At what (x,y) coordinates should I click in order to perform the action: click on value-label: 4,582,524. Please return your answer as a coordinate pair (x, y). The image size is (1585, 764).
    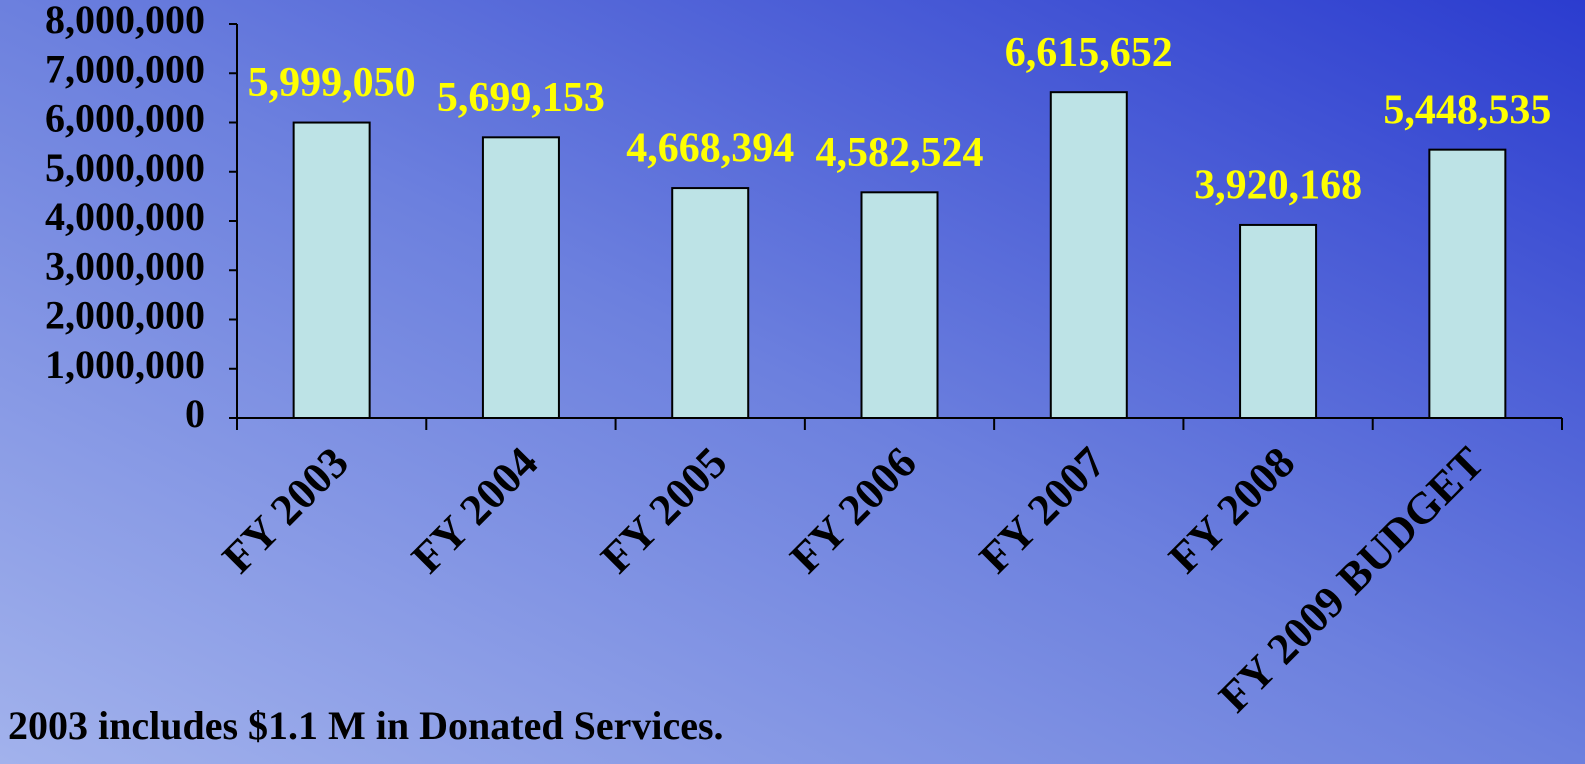
    Looking at the image, I should click on (900, 153).